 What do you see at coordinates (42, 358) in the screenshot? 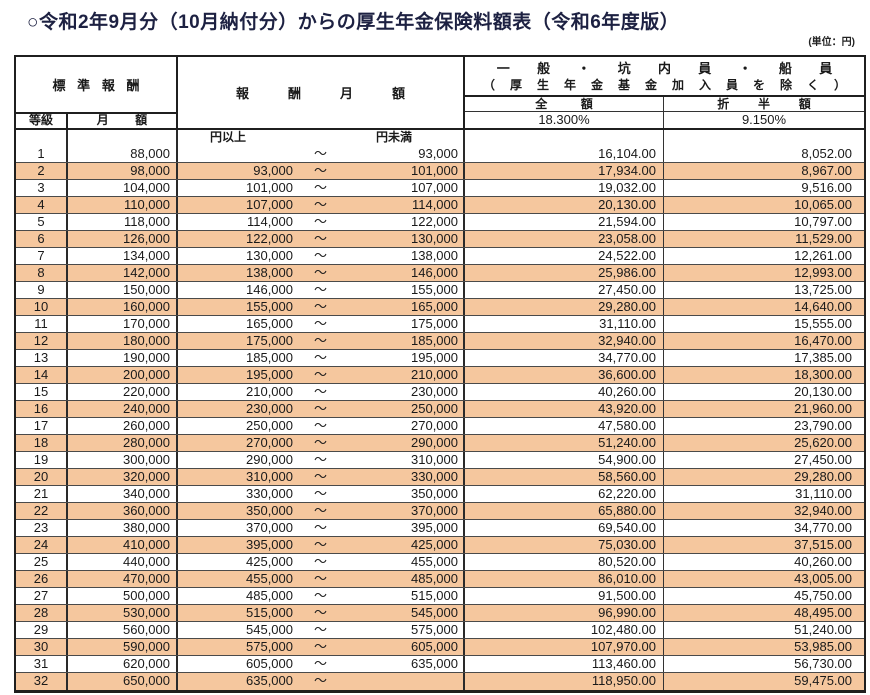
I see `grade-cell: 13` at bounding box center [42, 358].